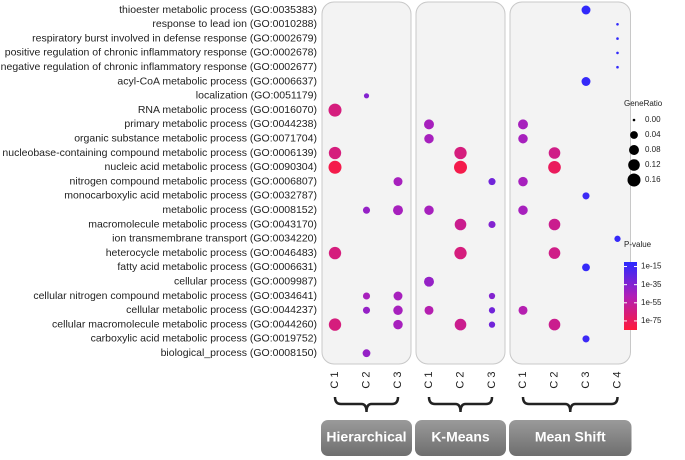 The image size is (685, 460). Describe the element at coordinates (617, 379) in the screenshot. I see `x-tick-label: C 4` at that location.